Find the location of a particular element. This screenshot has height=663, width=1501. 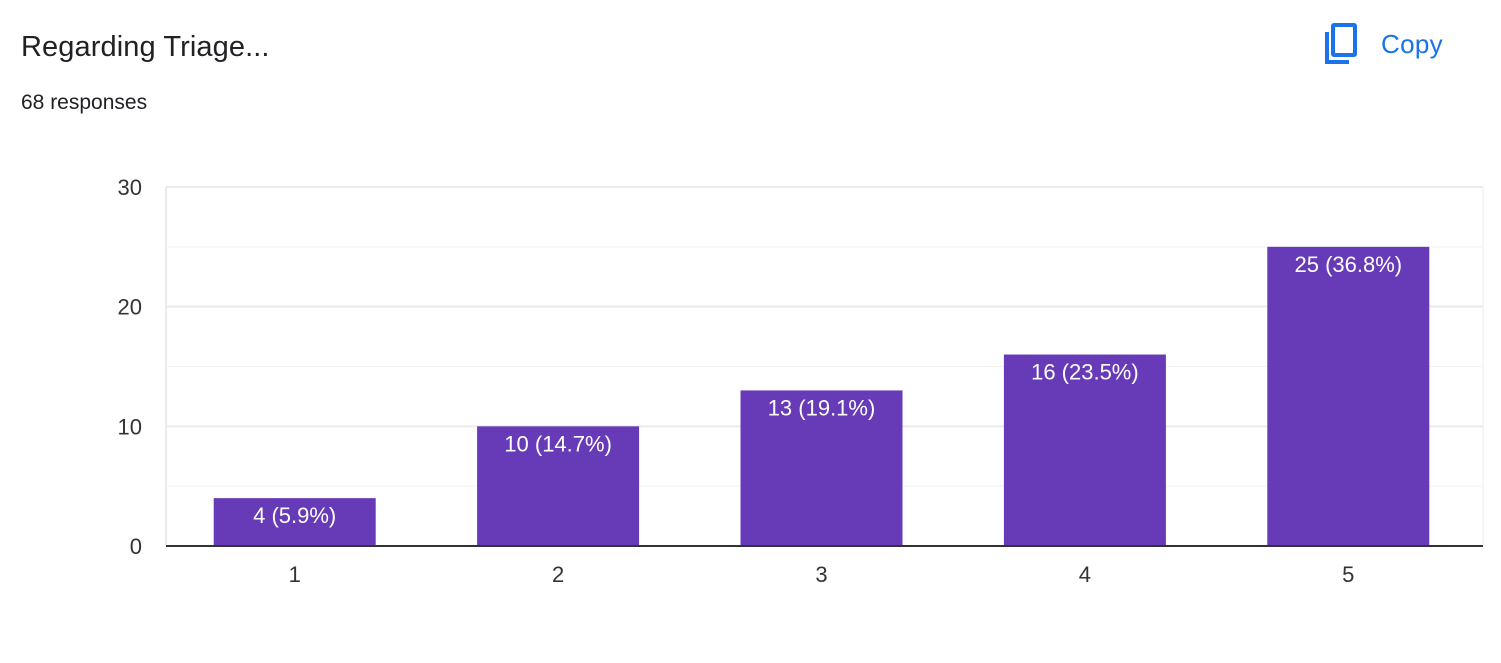

copy-icon is located at coordinates (1342, 44).